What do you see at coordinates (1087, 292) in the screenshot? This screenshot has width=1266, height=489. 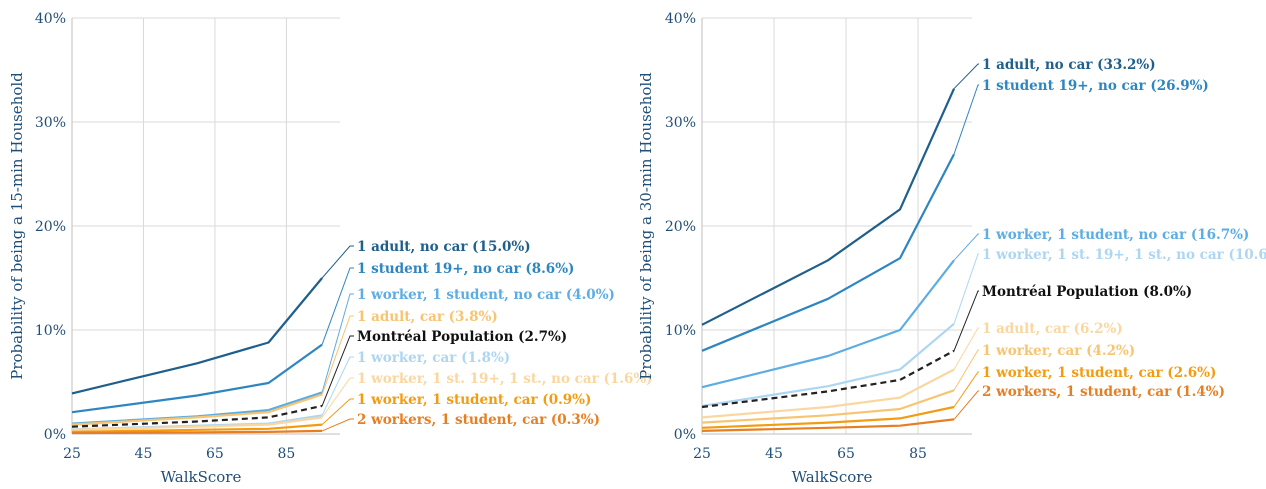 I see `series-label: Montréal Population (8.0%)` at bounding box center [1087, 292].